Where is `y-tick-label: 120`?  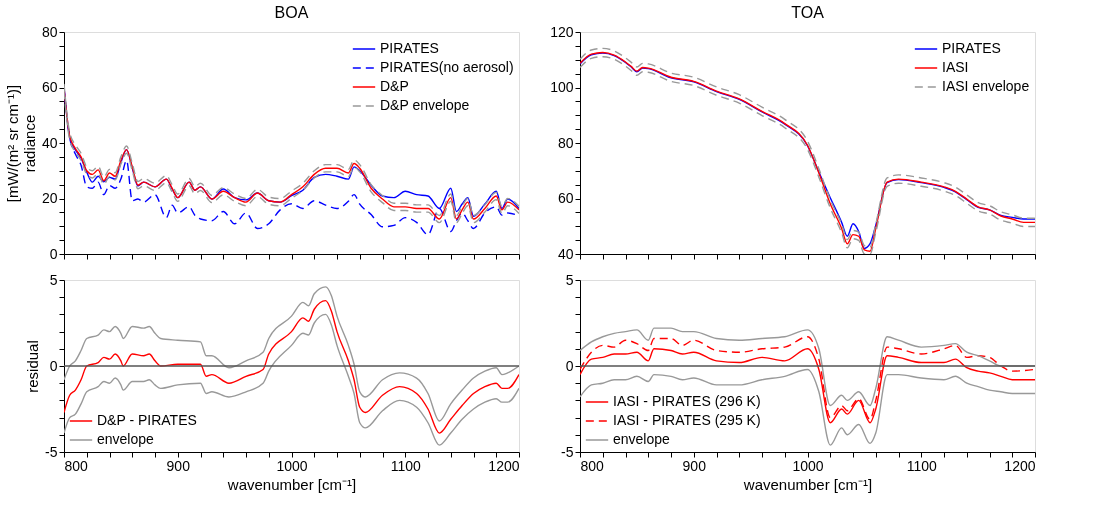 y-tick-label: 120 is located at coordinates (562, 31).